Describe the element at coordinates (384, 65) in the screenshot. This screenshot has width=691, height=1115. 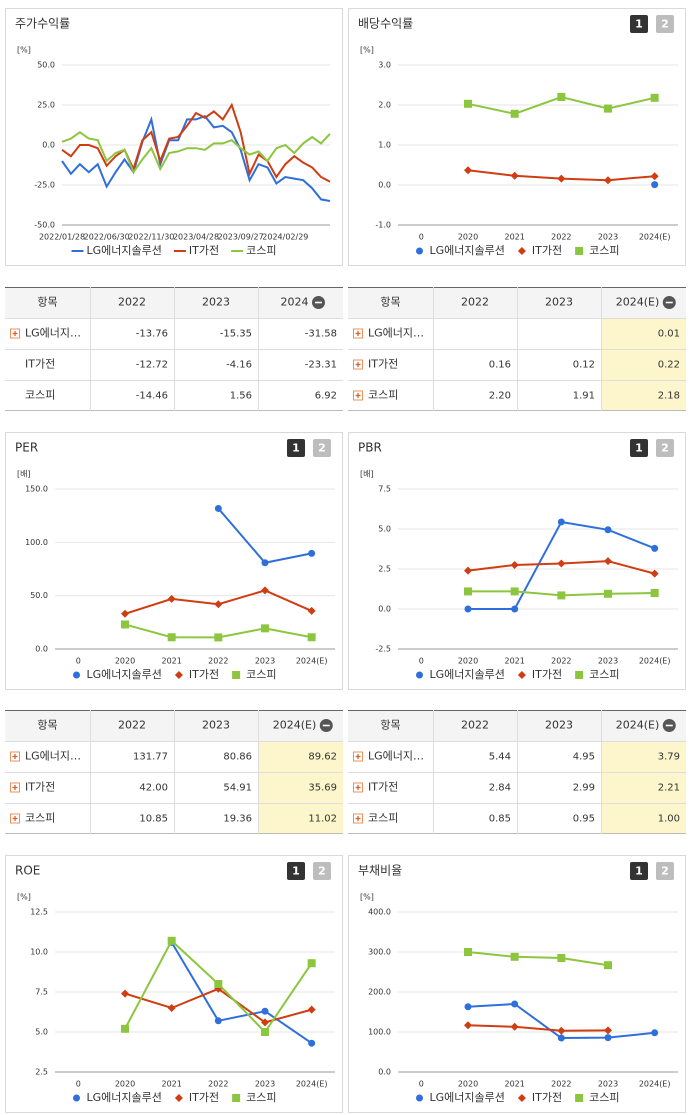
I see `y-tick-label: 3.0` at that location.